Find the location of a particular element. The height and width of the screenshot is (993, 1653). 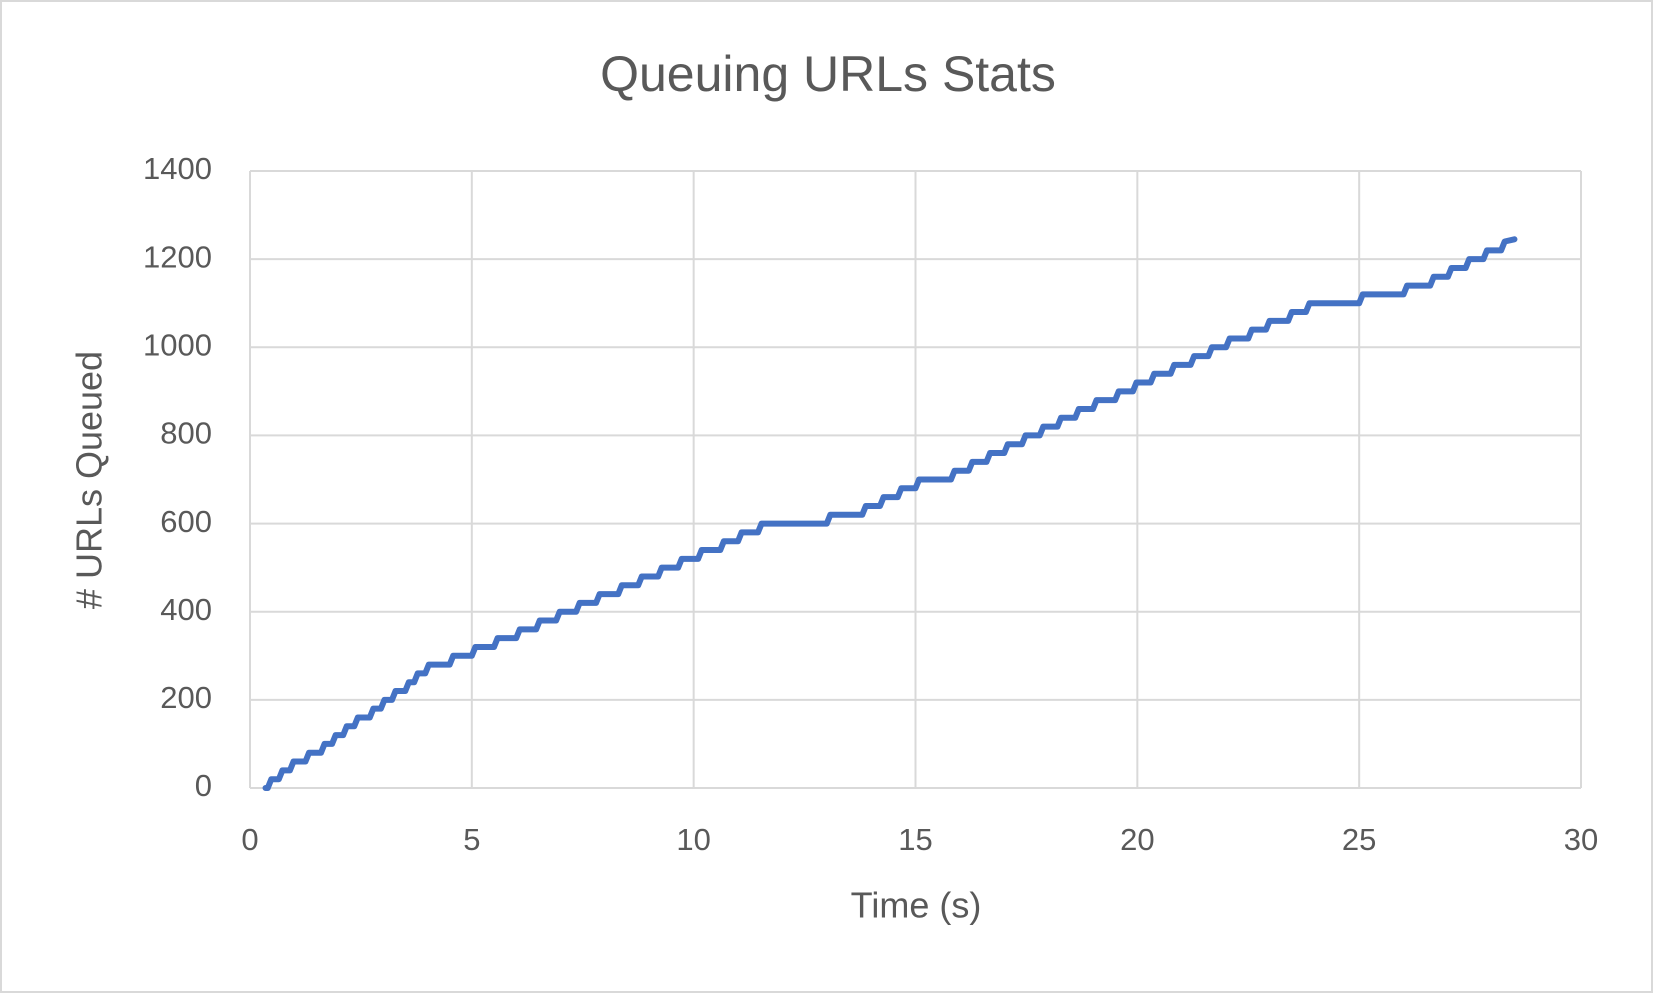

y-tick-label: 400 is located at coordinates (186, 609).